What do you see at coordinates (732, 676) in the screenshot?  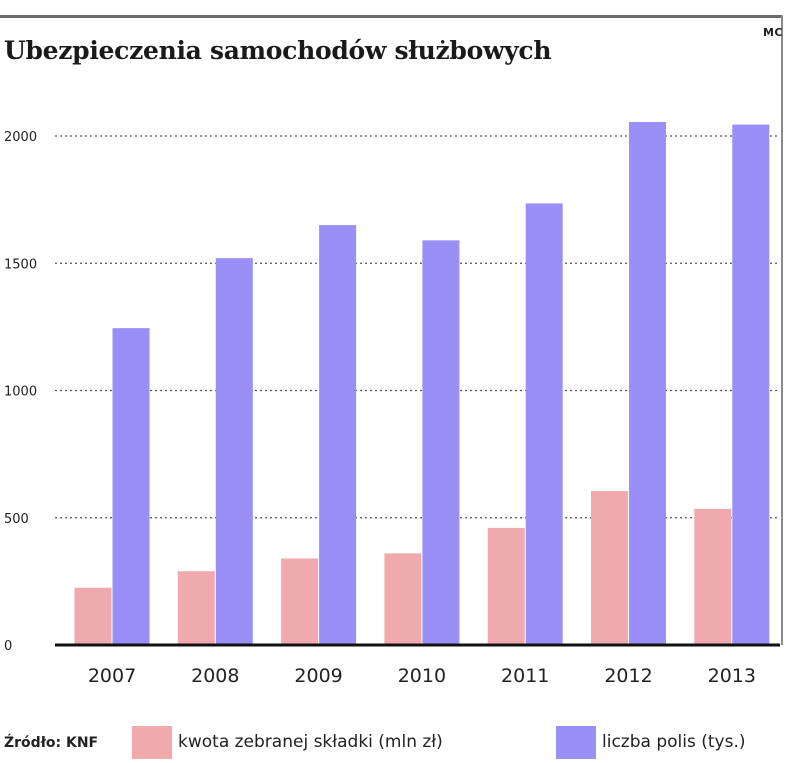 I see `x-tick-label: 2013` at bounding box center [732, 676].